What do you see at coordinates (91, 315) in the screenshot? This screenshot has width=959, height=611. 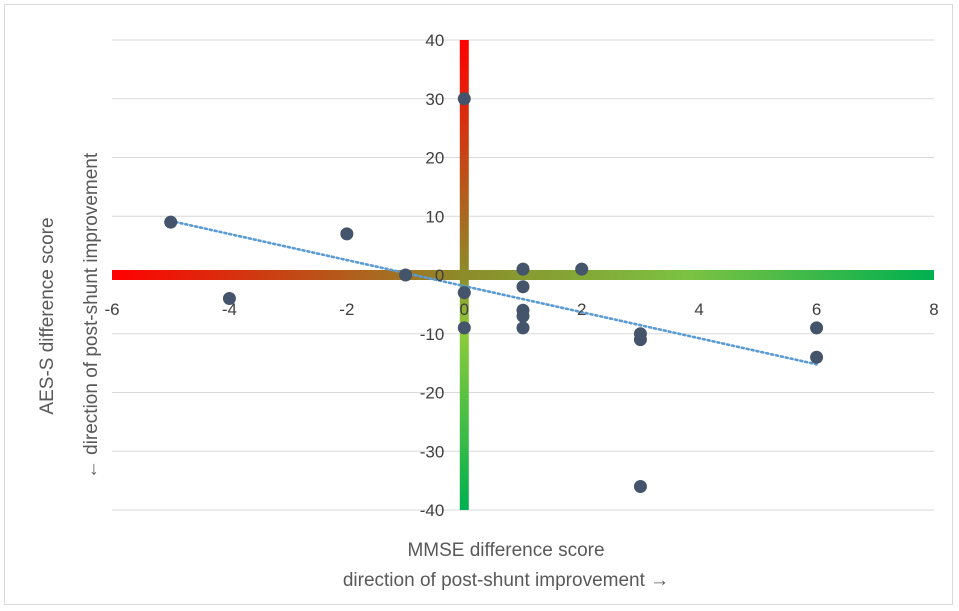 I see `y-axis-title-line2: ← direction of post-shunt improvement` at bounding box center [91, 315].